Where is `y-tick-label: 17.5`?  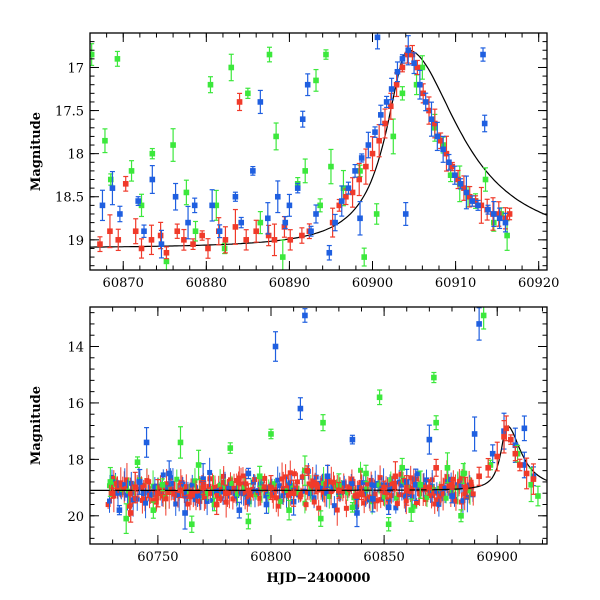
y-tick-label: 17.5 is located at coordinates (69, 112).